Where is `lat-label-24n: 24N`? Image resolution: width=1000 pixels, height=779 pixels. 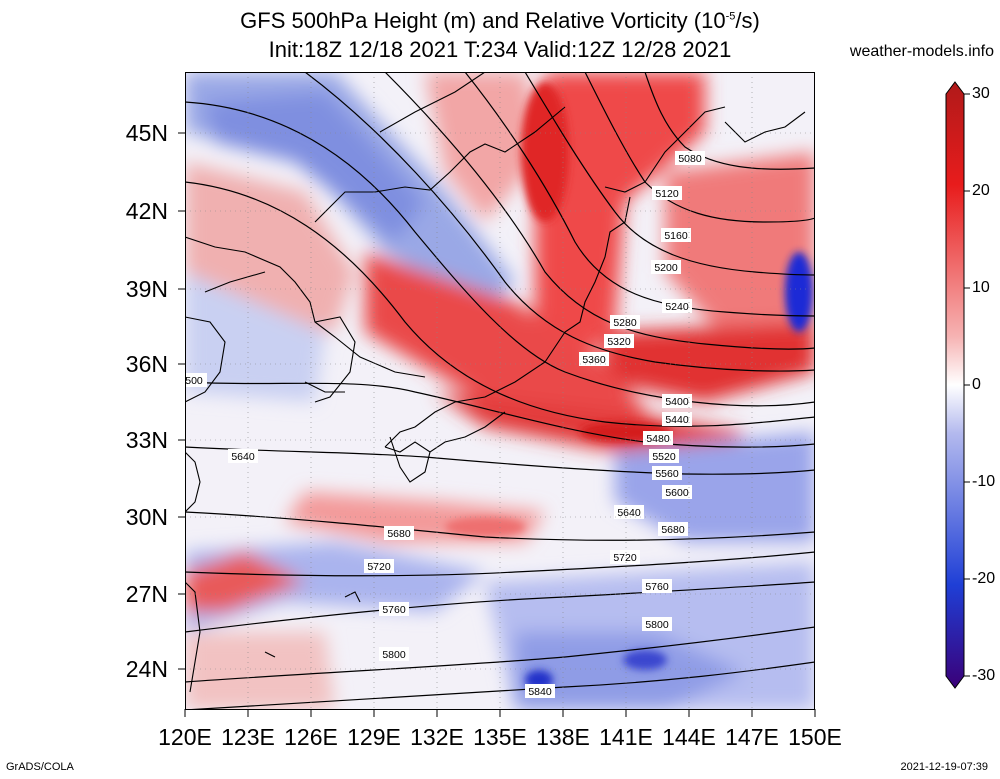
lat-label-24n: 24N is located at coordinates (146, 669).